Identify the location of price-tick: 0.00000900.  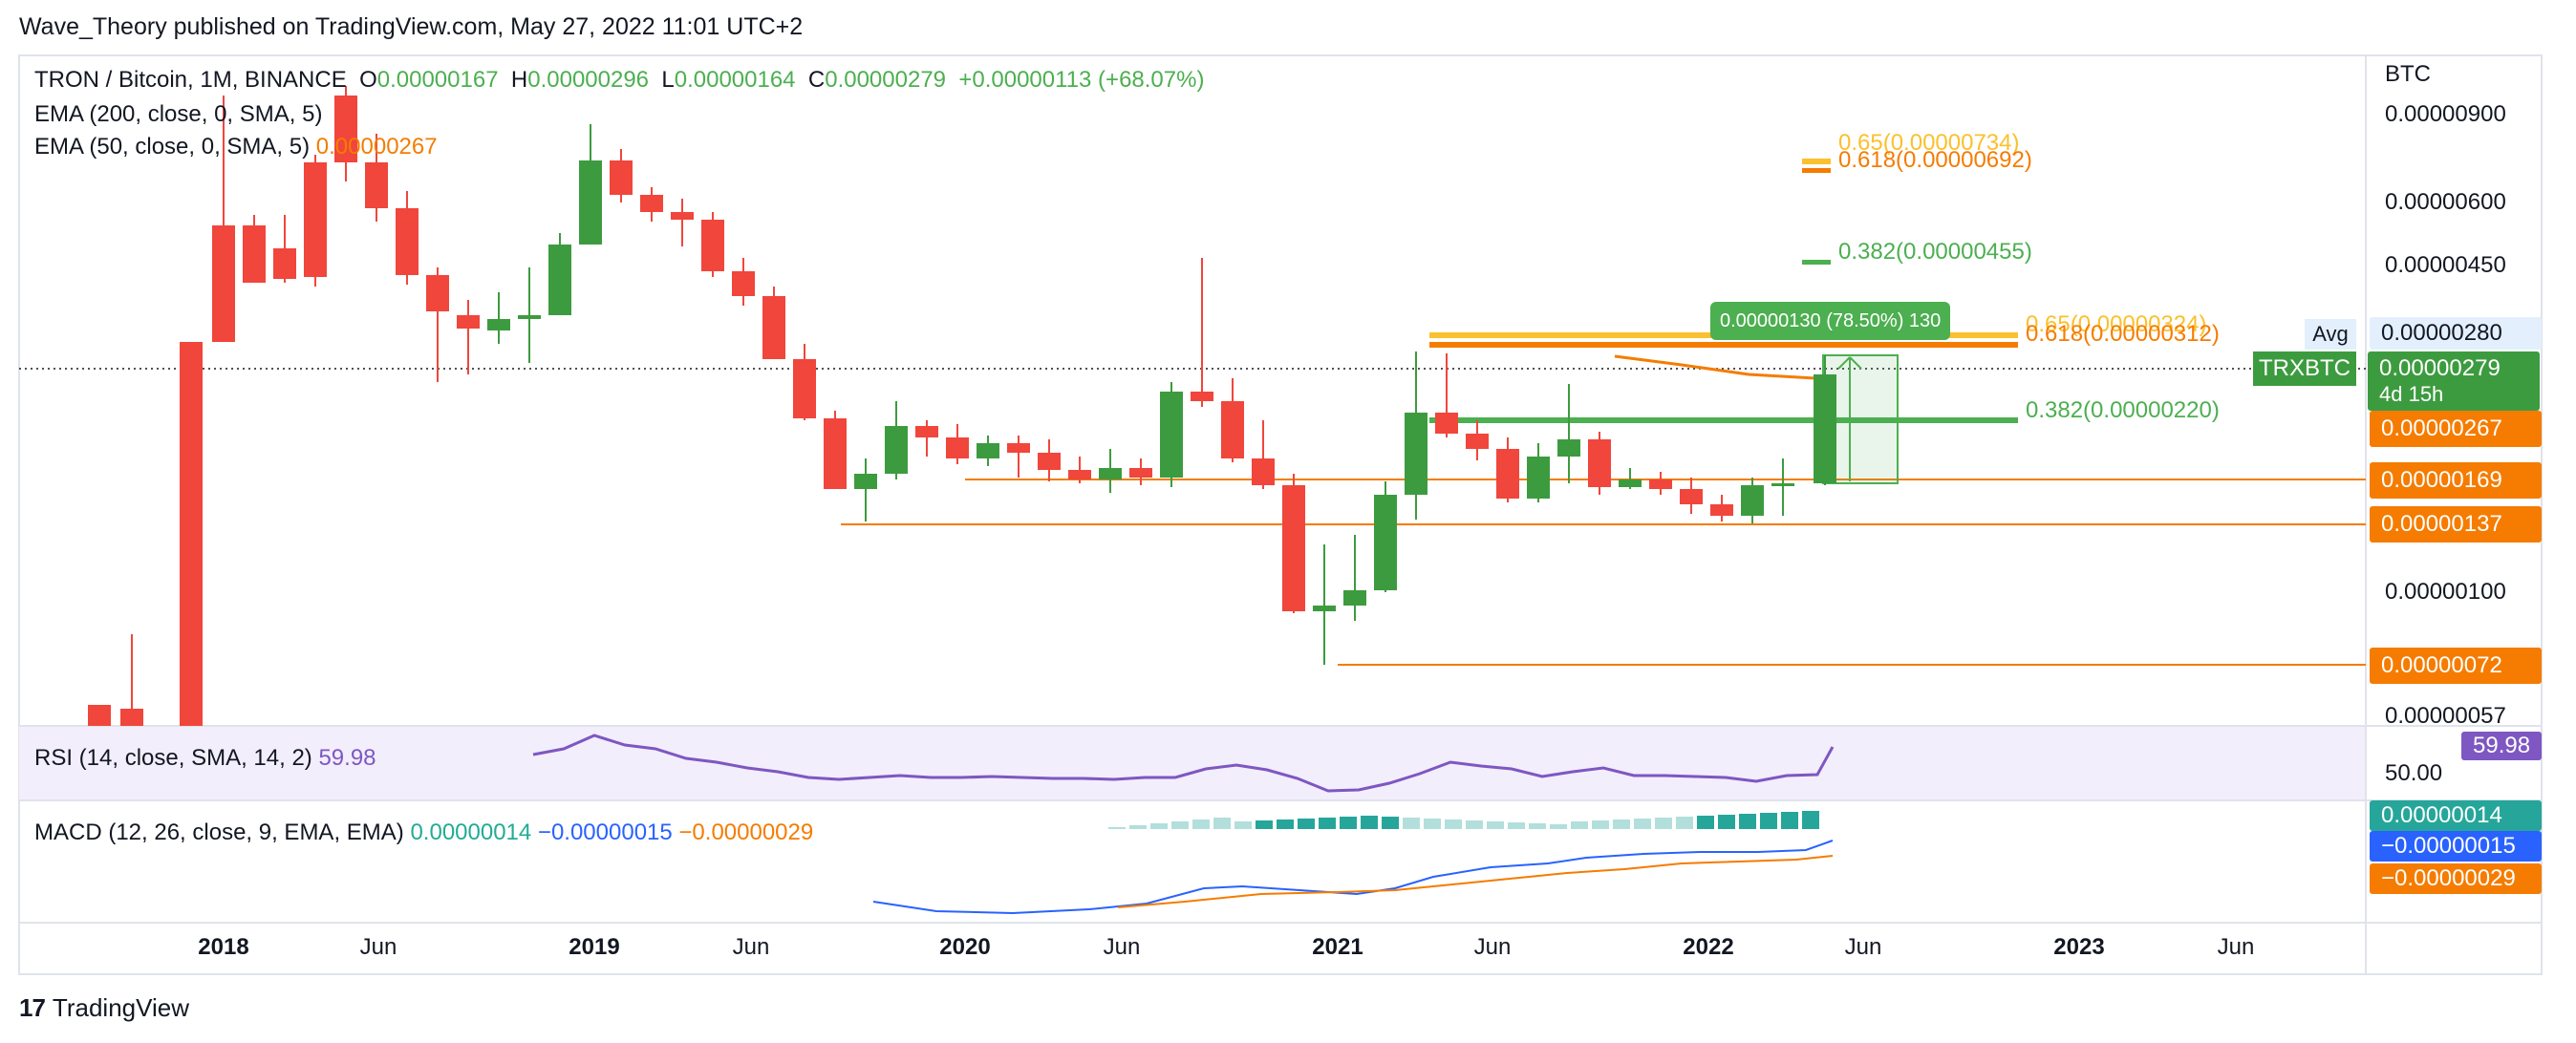
(2445, 114).